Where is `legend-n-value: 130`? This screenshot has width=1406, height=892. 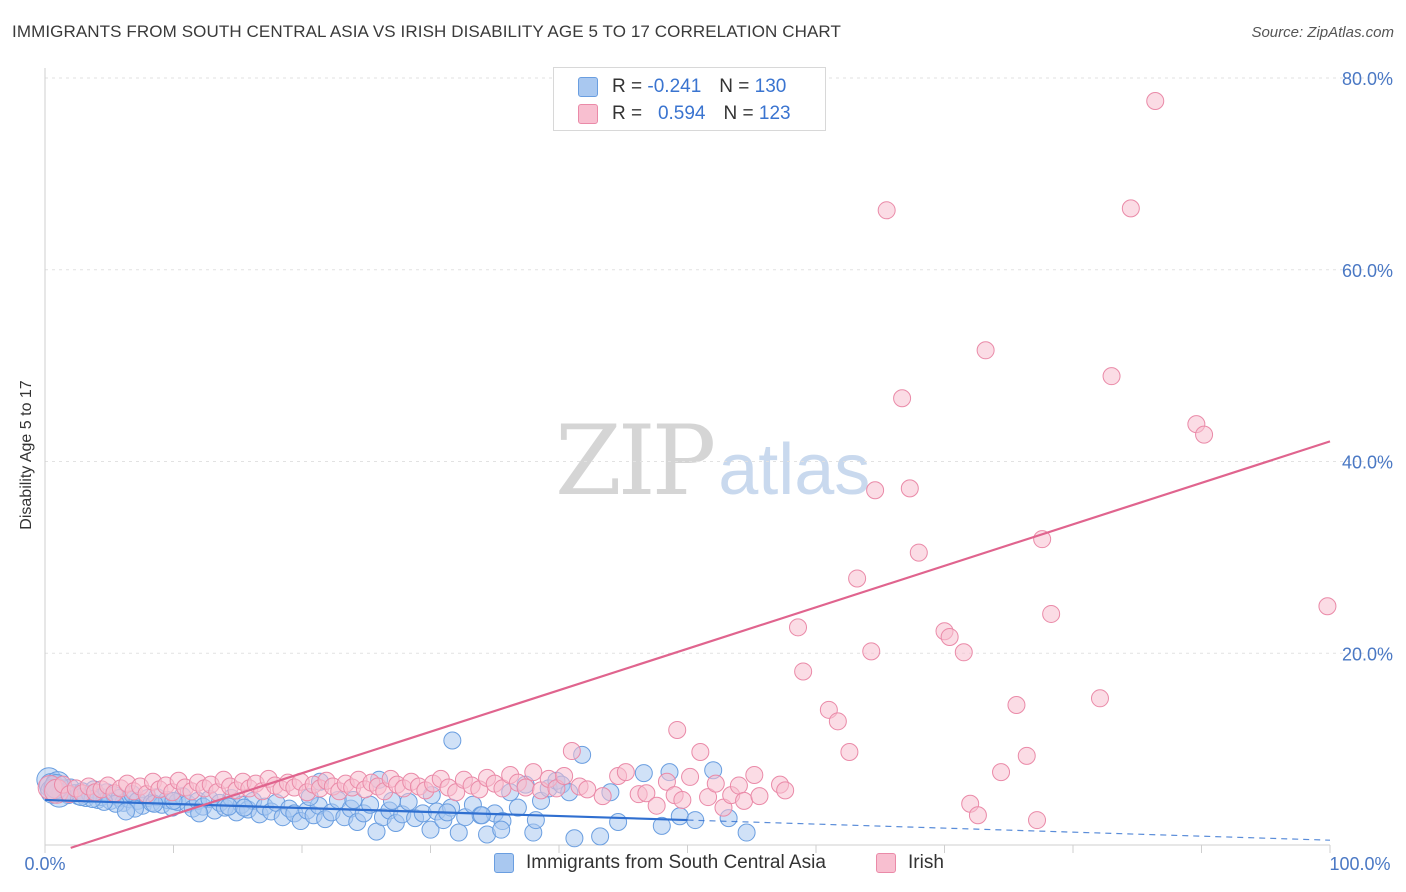 legend-n-value: 130 is located at coordinates (770, 86).